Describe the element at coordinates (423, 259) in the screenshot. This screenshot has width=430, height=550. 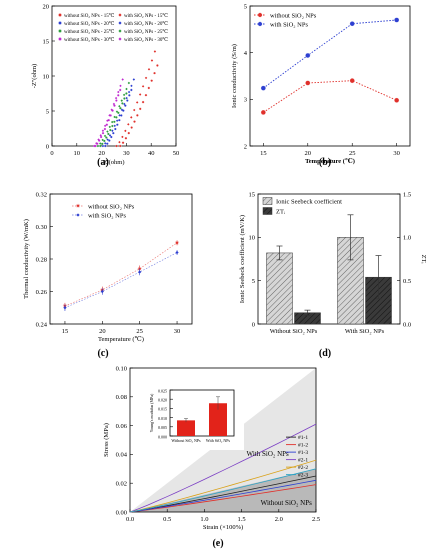
I see `panel-d-y2label: ZTᵢ` at that location.